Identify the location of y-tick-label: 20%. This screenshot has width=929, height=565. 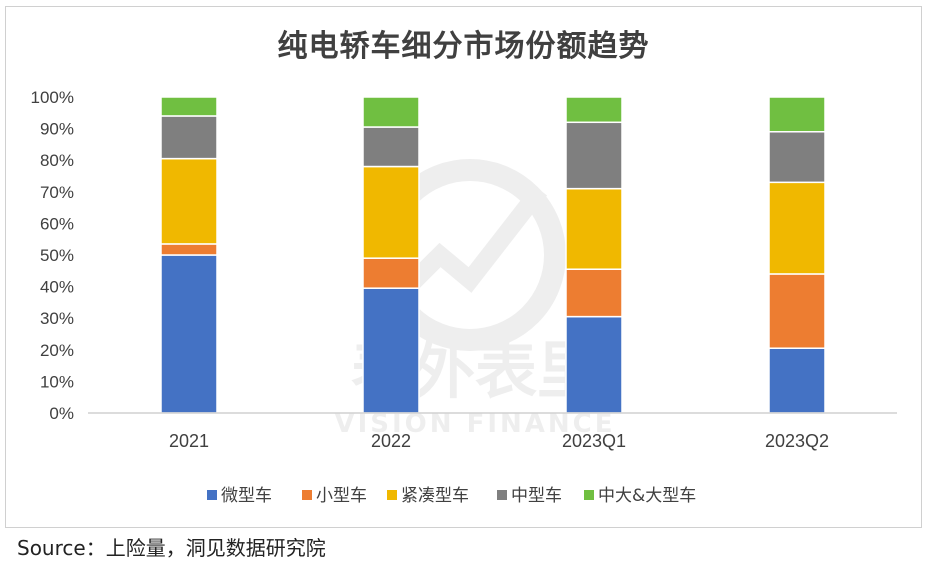
(57, 350).